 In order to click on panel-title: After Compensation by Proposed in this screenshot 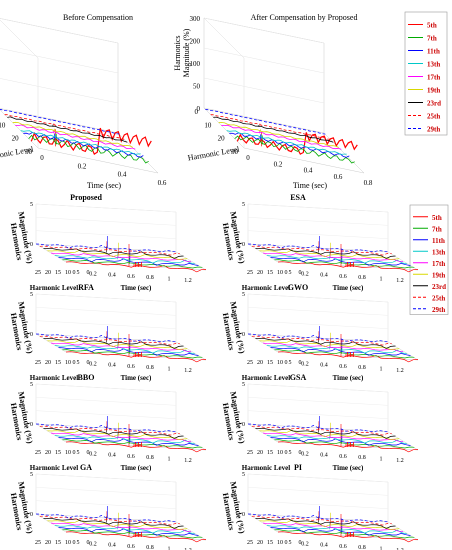, I will do `click(304, 17)`.